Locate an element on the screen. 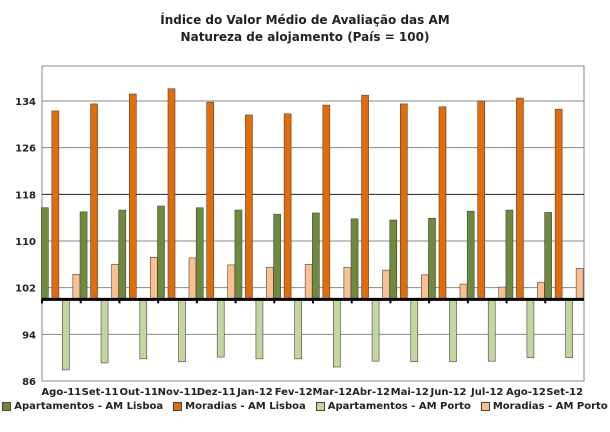 This screenshot has height=432, width=610. x-tick-label: Set-11 is located at coordinates (100, 392).